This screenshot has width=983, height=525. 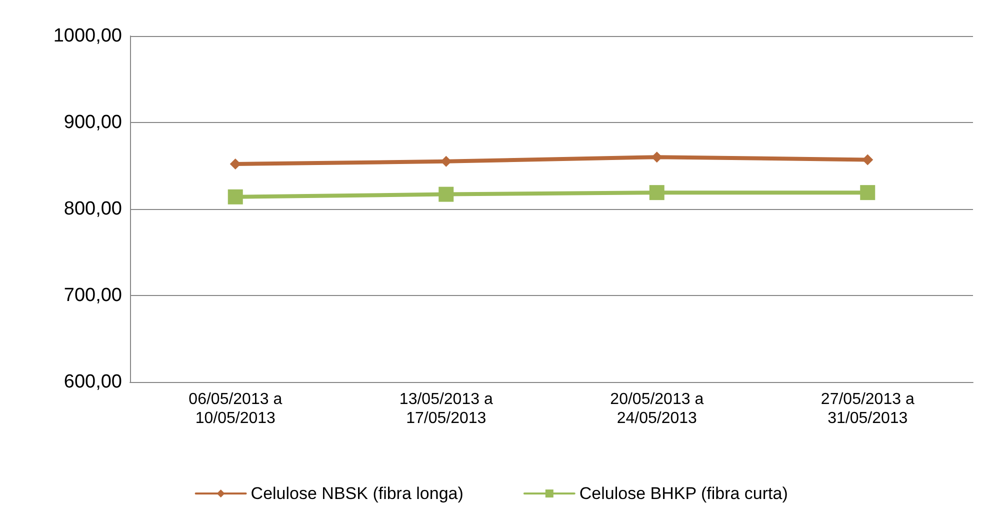 I want to click on x-tick-label: 27/05/2013 a 31/05/2013, so click(x=867, y=409).